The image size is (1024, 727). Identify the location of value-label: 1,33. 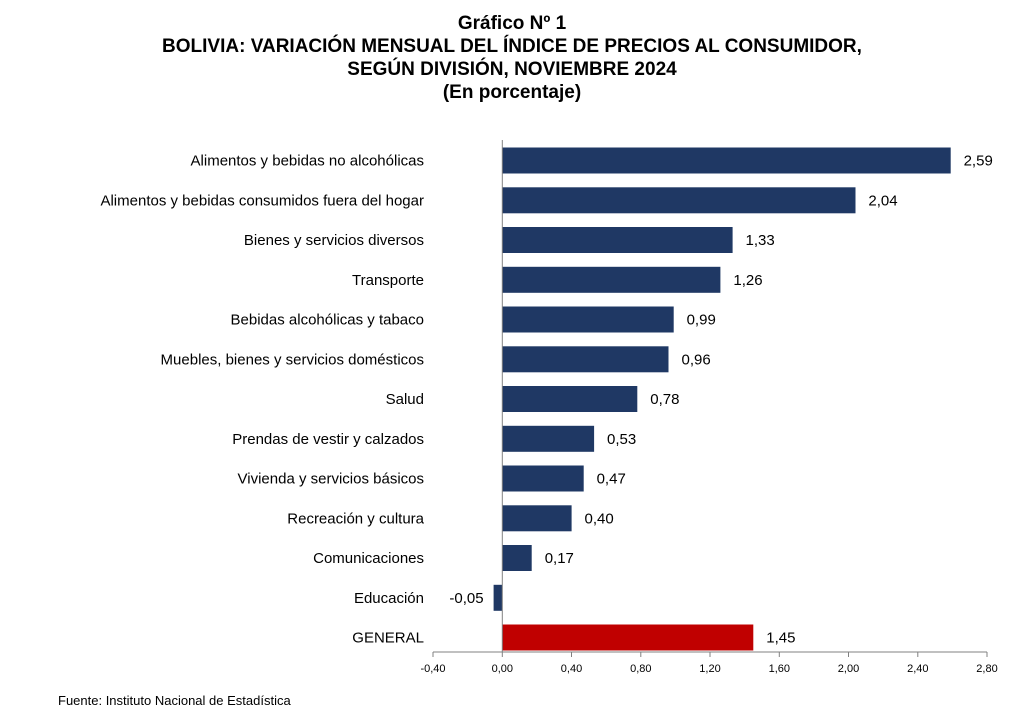
(760, 240).